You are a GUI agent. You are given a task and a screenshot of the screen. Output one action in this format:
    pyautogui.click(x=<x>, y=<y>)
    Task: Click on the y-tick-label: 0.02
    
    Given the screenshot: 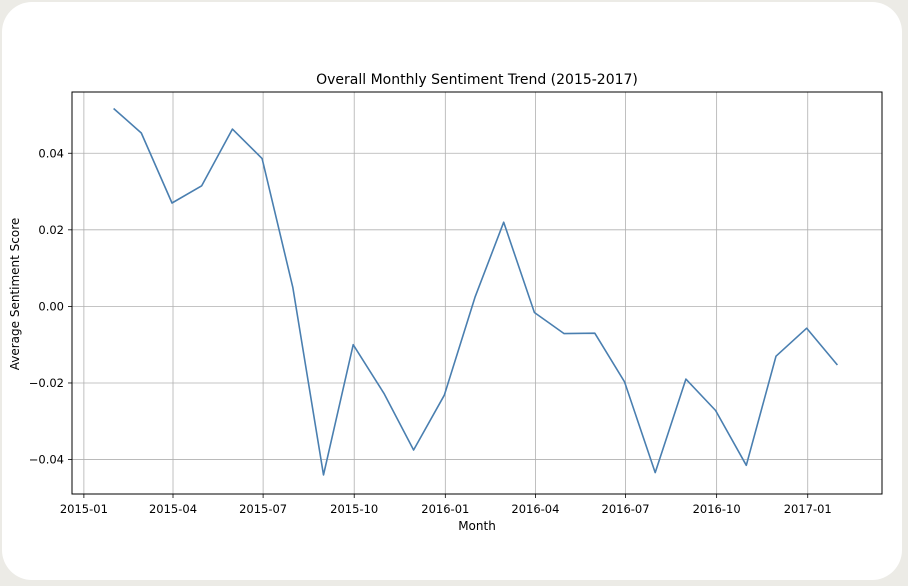 What is the action you would take?
    pyautogui.click(x=51, y=230)
    